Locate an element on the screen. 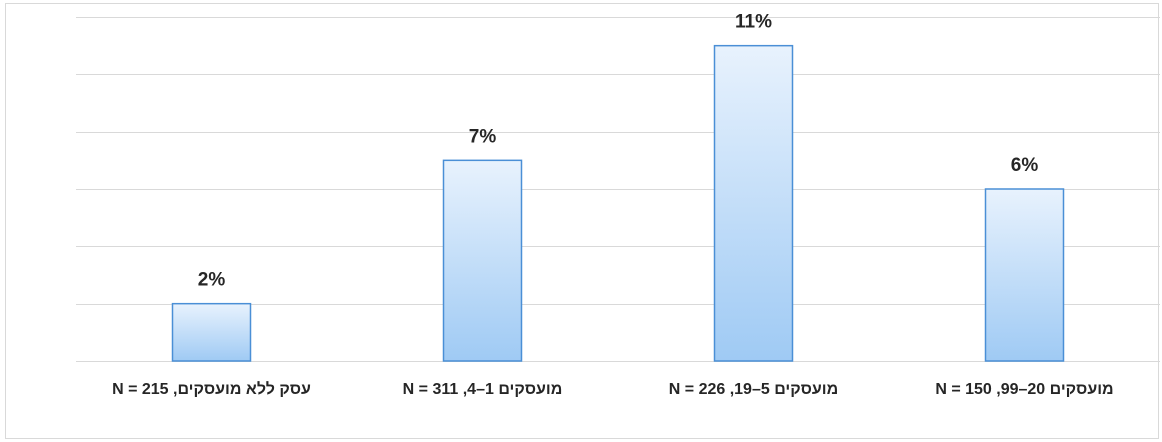 The width and height of the screenshot is (1162, 442). data-label: 11% is located at coordinates (753, 22).